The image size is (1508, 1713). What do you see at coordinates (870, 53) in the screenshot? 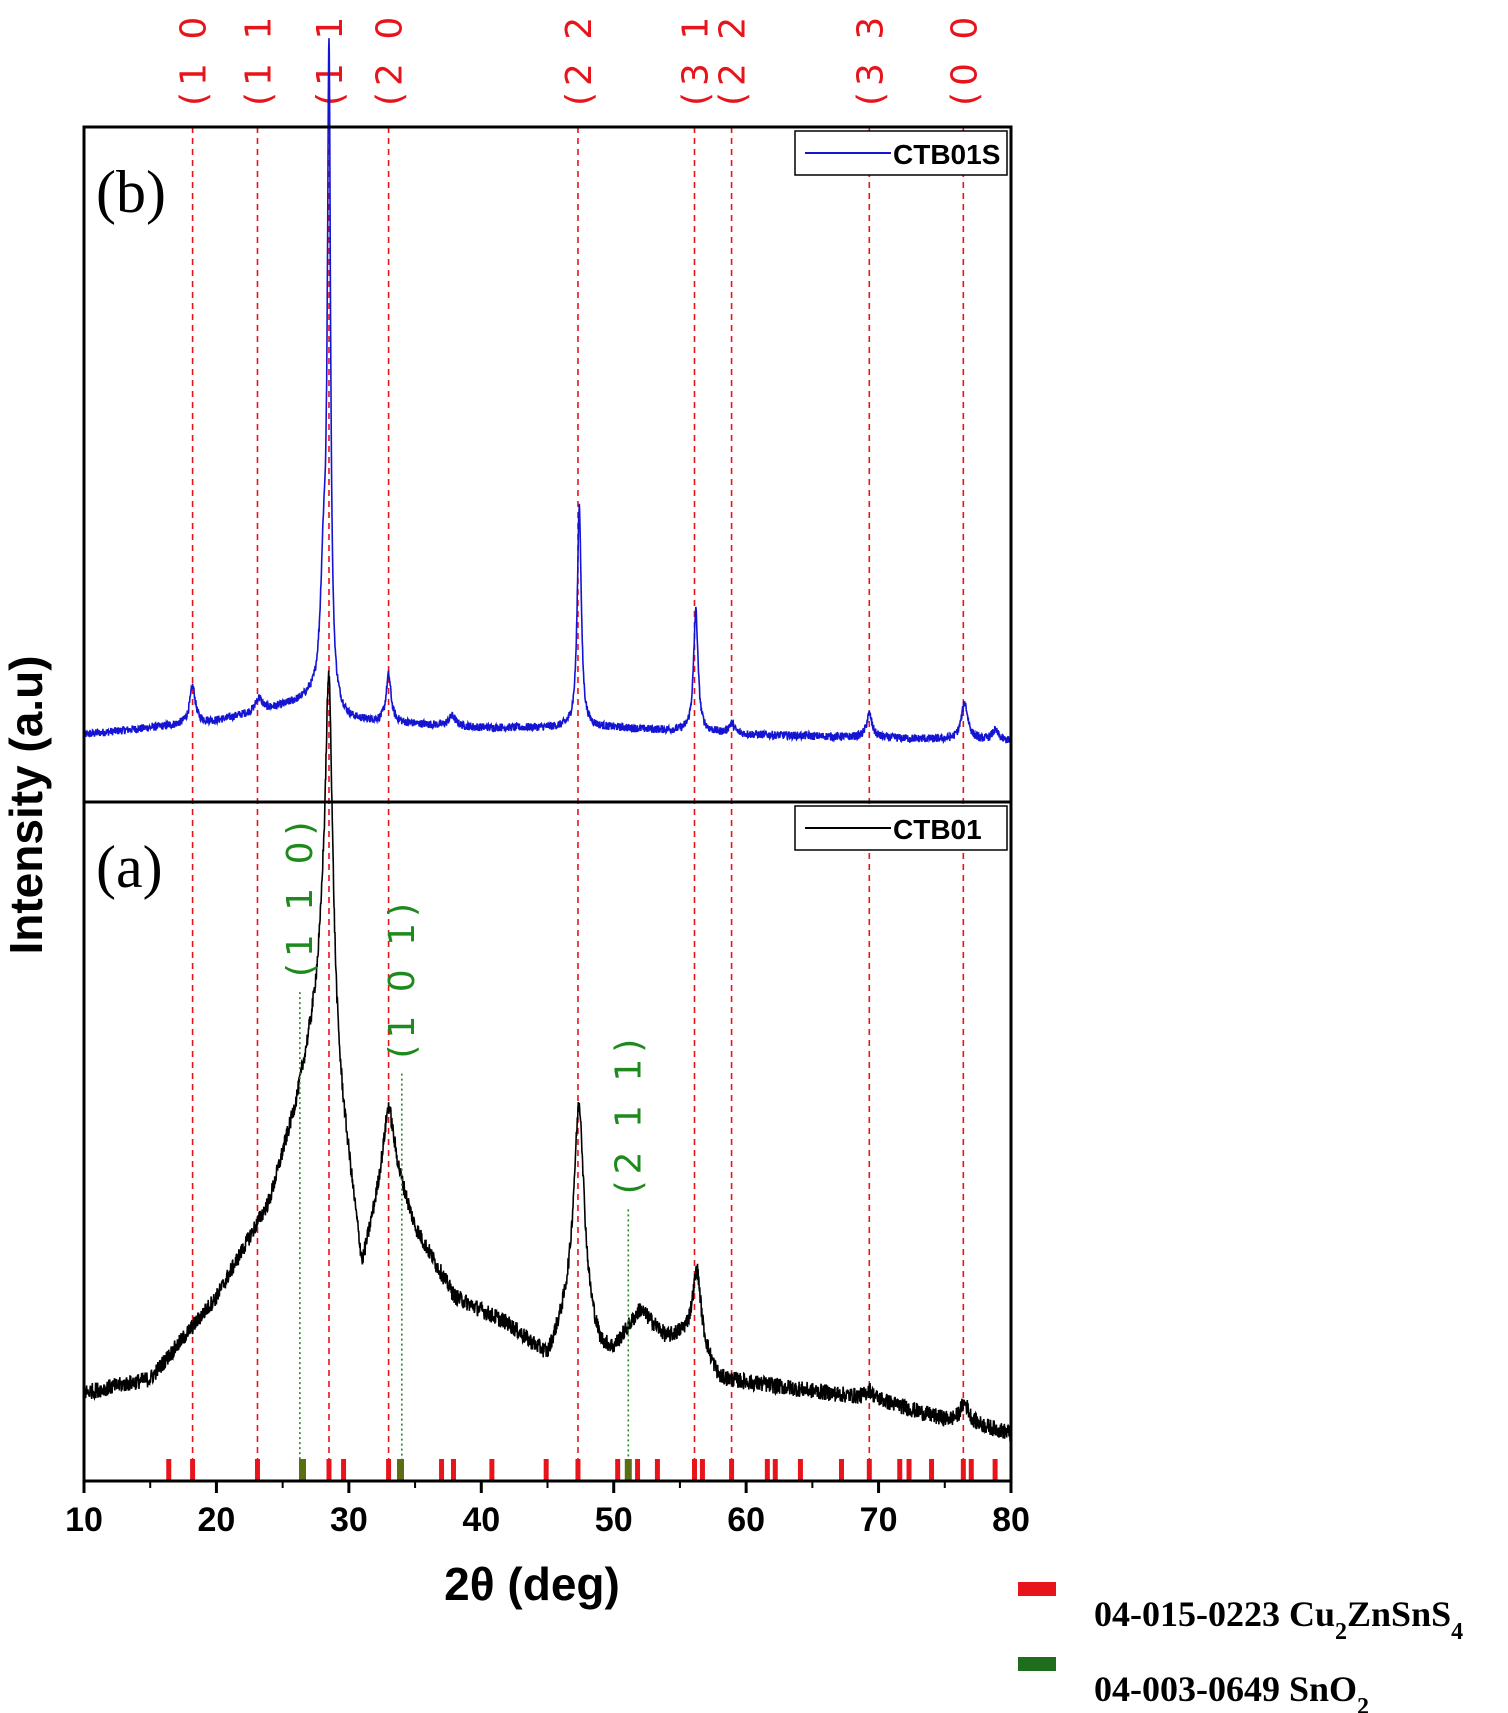
I see `hkl-label: (3 3 2)` at bounding box center [870, 53].